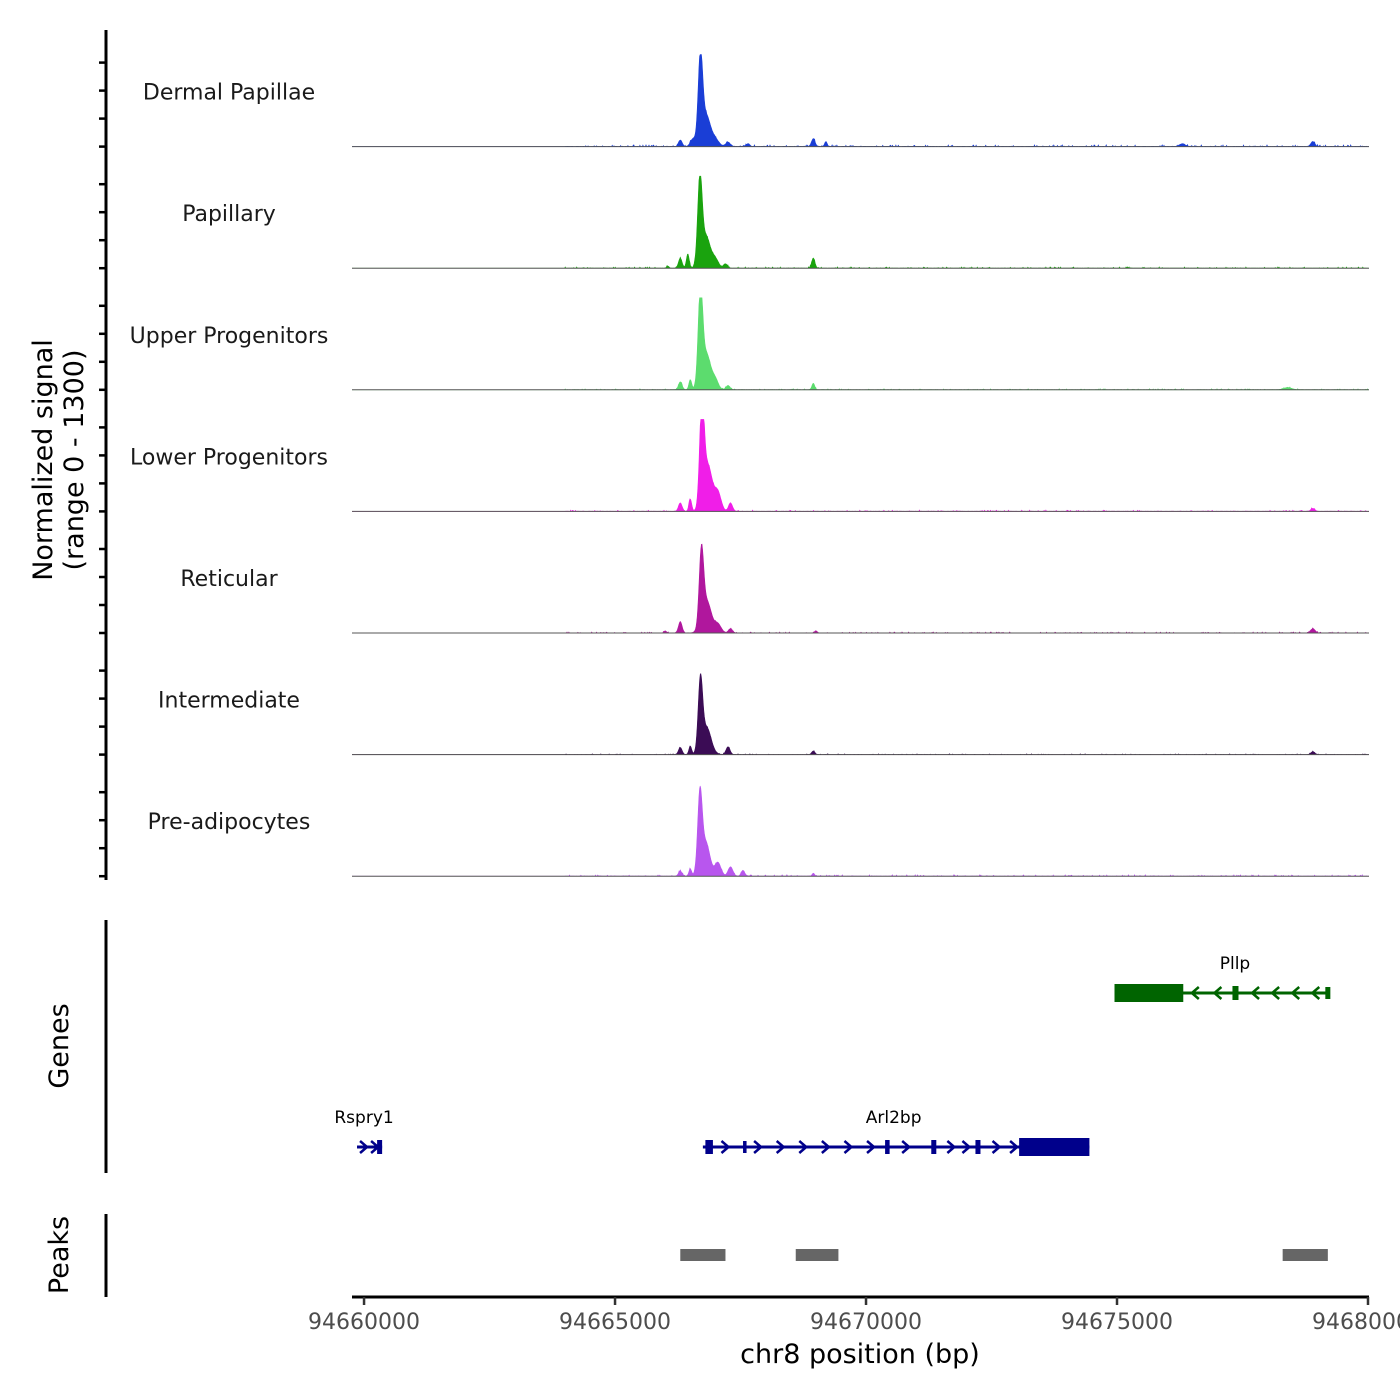  I want to click on signal-y-ticks, so click(102, 469).